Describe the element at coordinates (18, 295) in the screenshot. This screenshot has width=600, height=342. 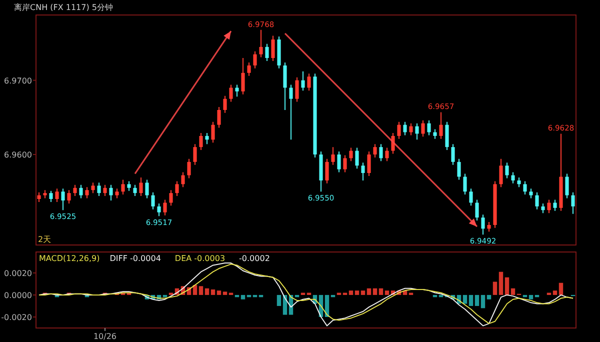
I see `y-tick-label: 0.0000` at that location.